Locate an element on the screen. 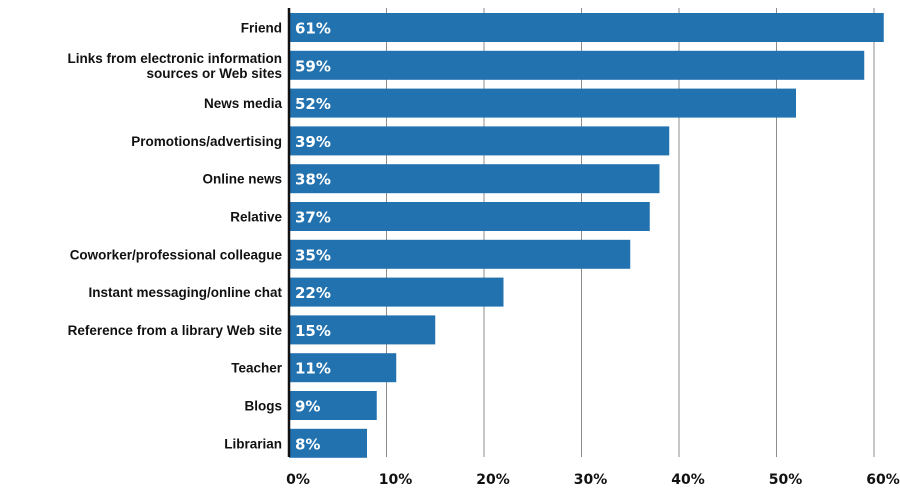  x-tick-label: 20% is located at coordinates (493, 480).